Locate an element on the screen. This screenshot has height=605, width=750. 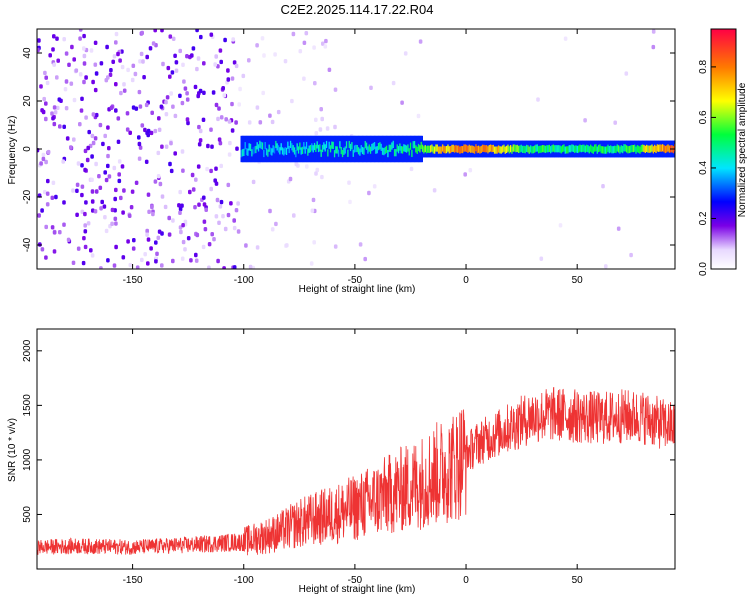
colorbar-tick-label: 0.2 is located at coordinates (703, 218).